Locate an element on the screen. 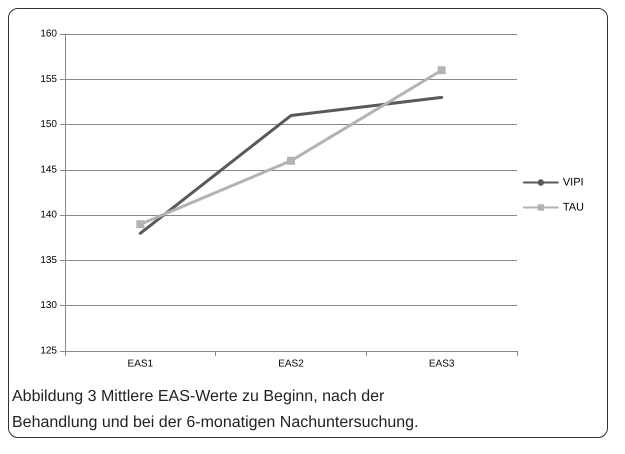  y-tick-label: 125 is located at coordinates (49, 351).